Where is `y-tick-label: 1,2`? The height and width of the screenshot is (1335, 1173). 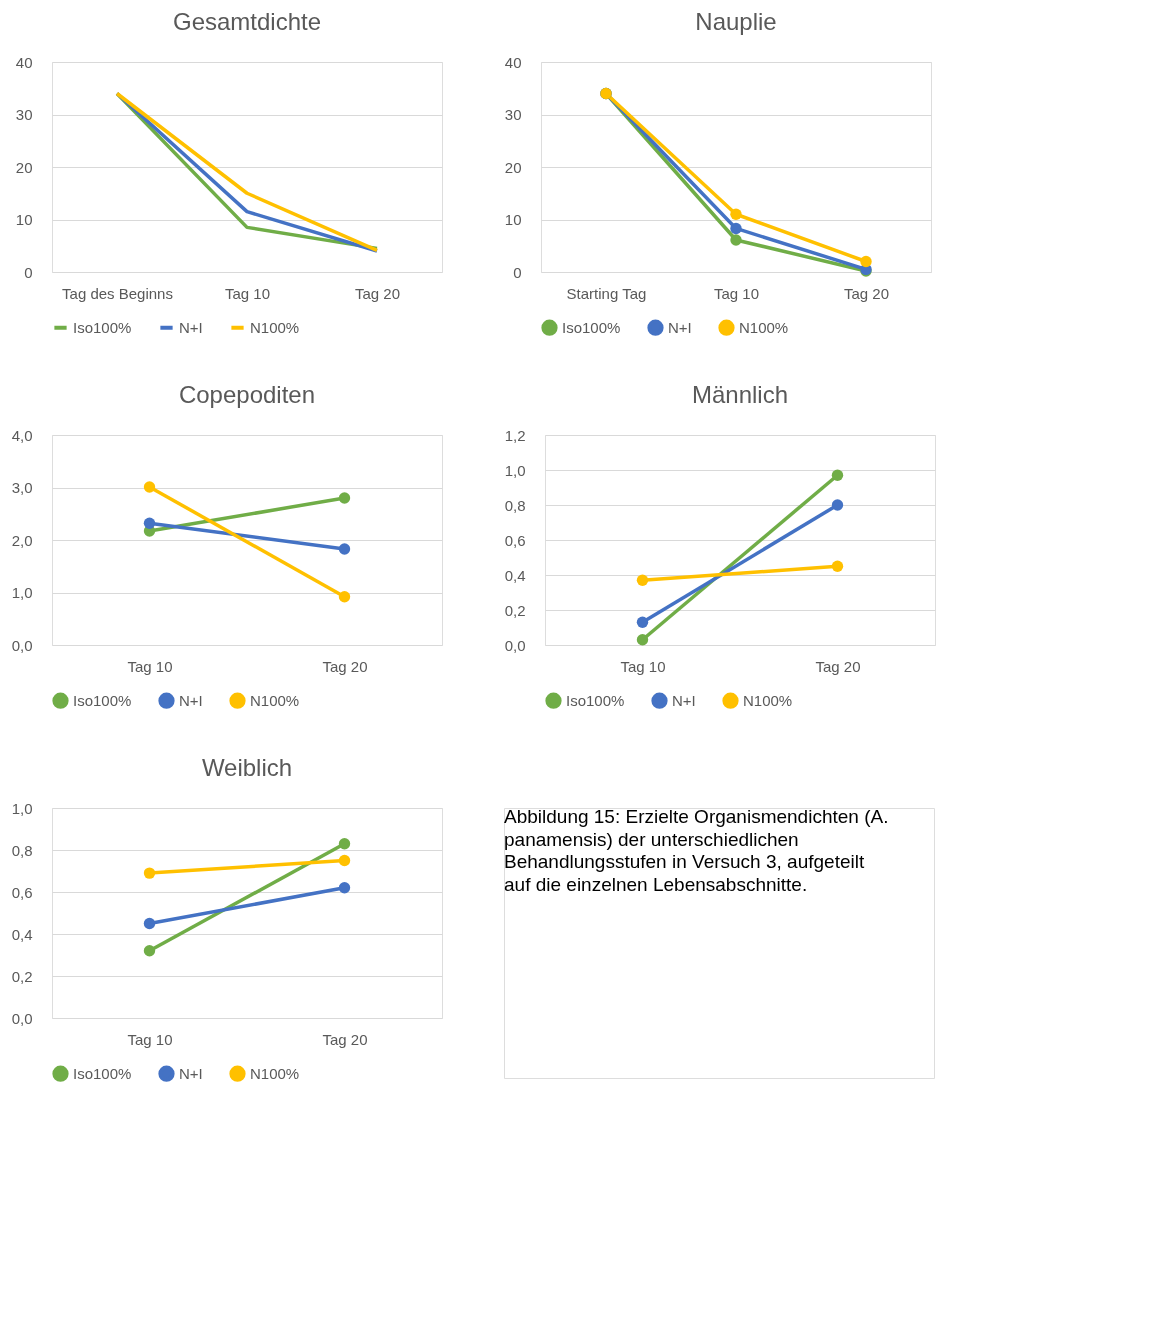 y-tick-label: 1,2 is located at coordinates (515, 435).